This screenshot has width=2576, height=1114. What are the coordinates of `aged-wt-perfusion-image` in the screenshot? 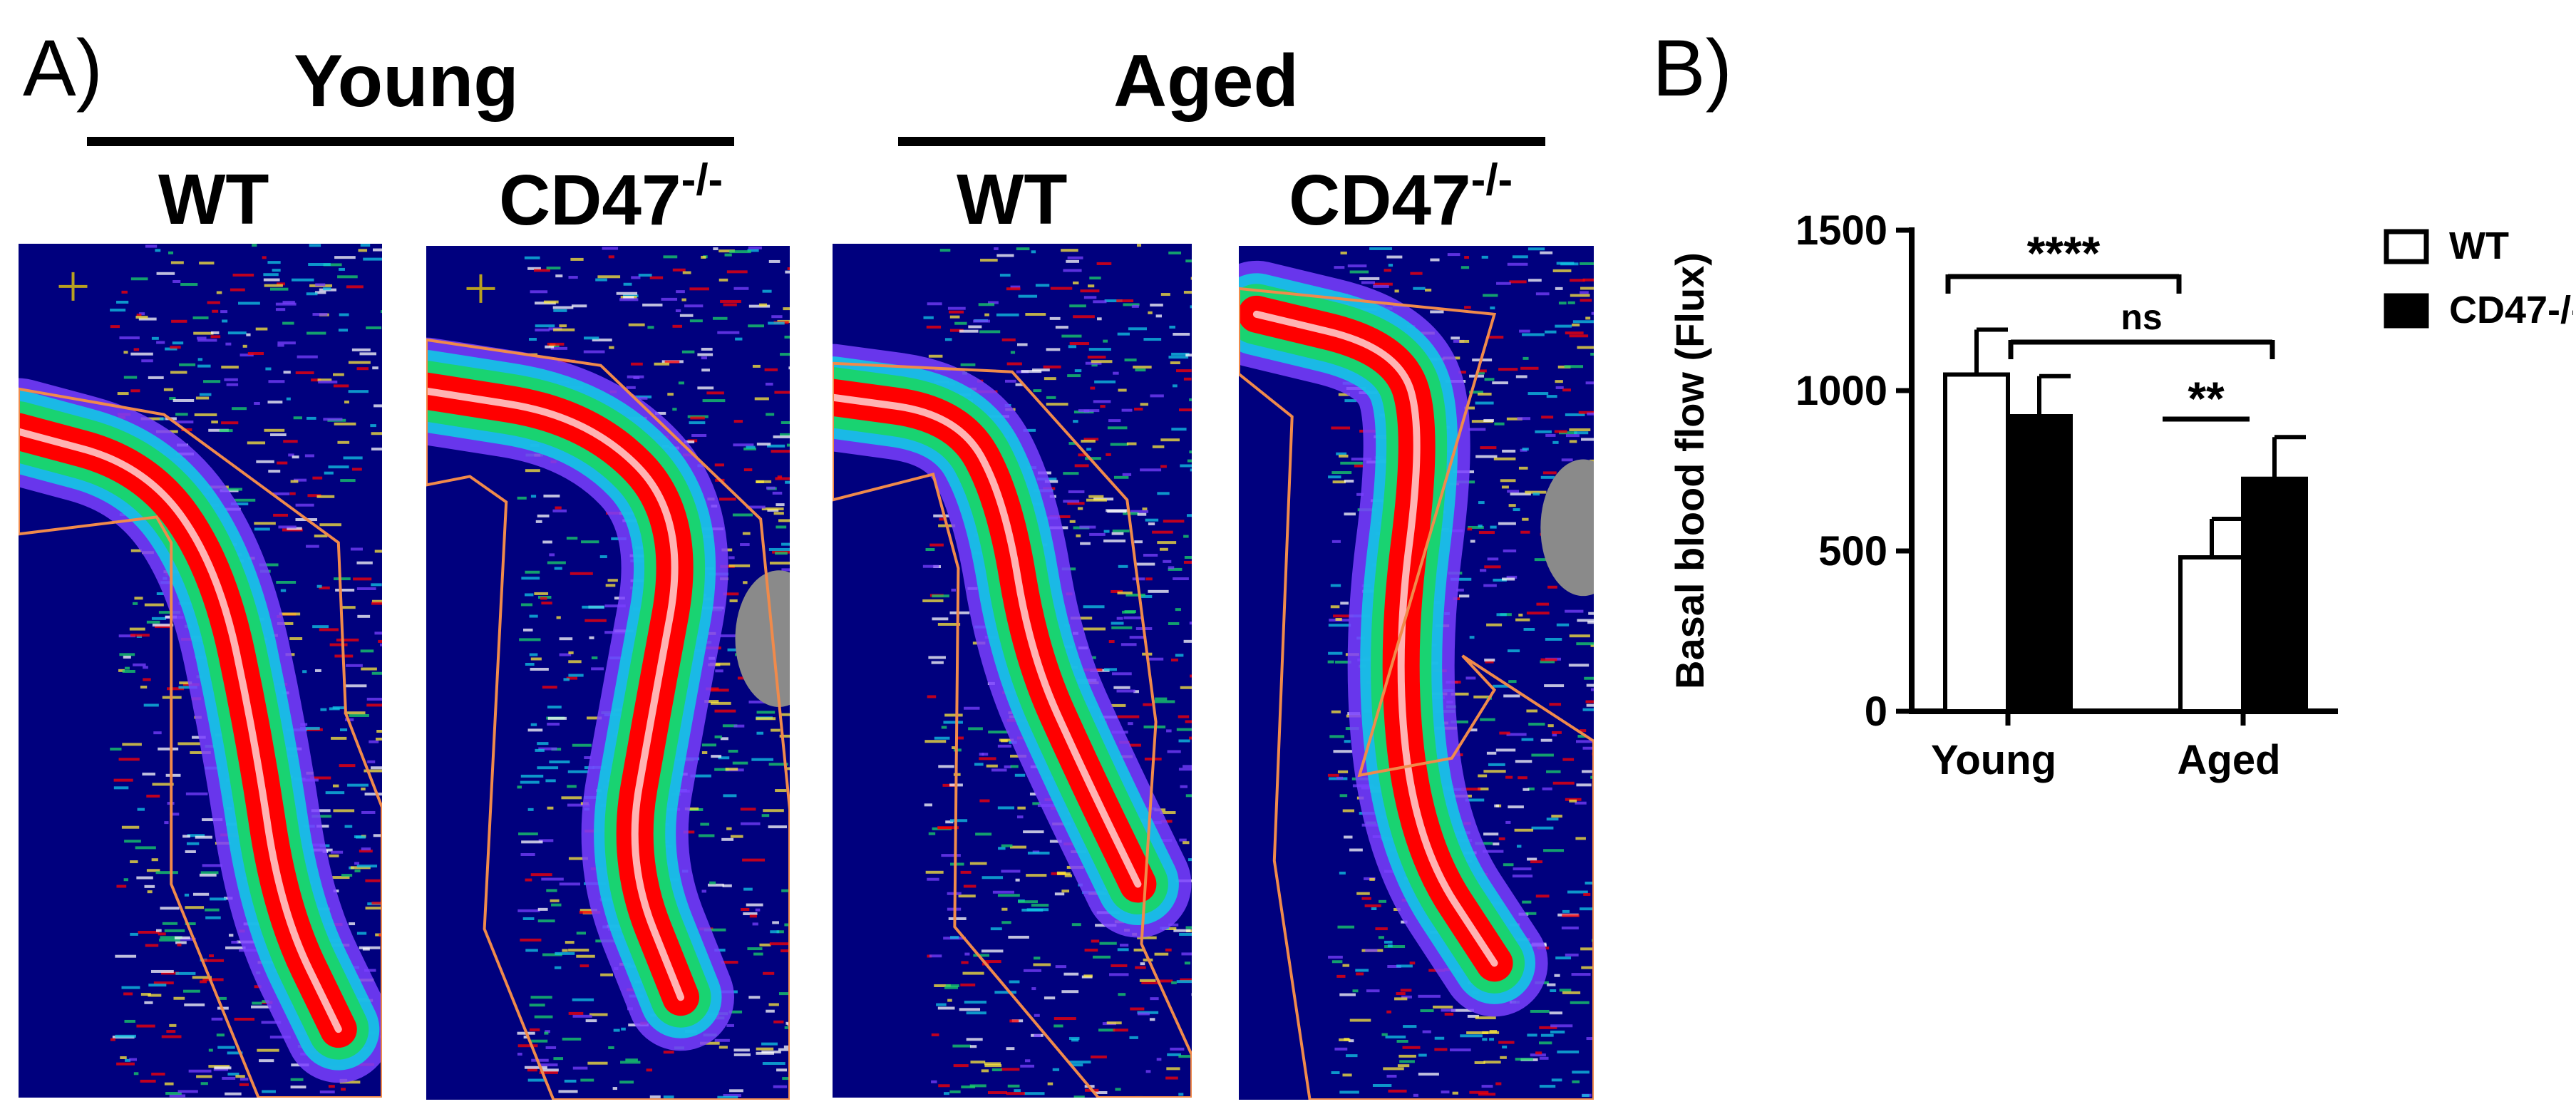 It's located at (1012, 671).